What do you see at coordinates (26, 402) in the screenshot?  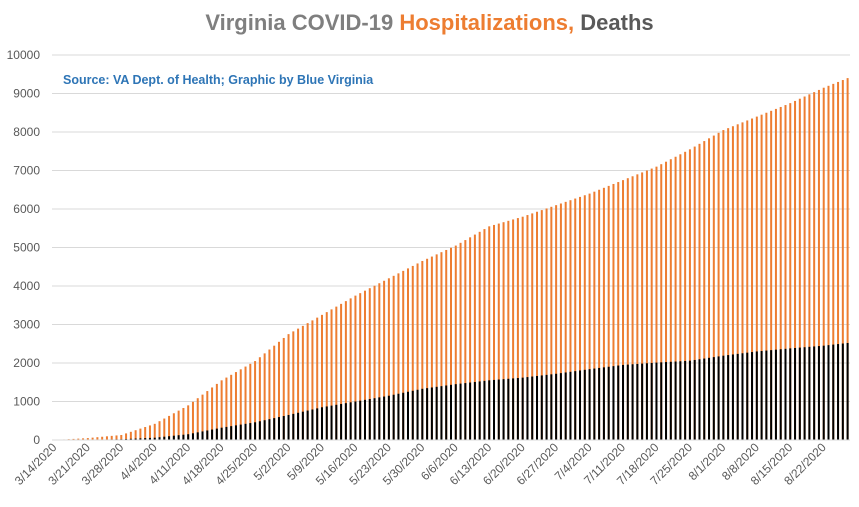 I see `y-tick-label: 1000` at bounding box center [26, 402].